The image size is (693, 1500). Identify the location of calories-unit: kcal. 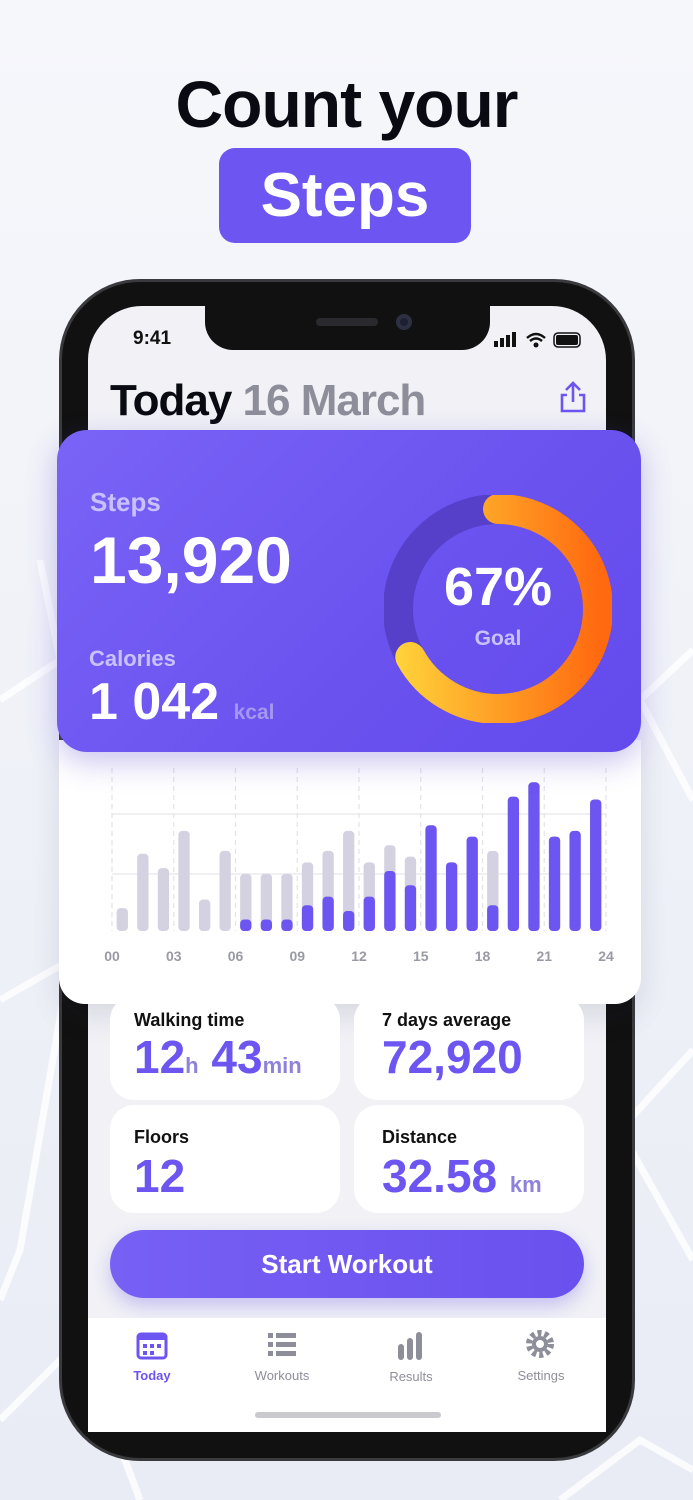
(254, 712).